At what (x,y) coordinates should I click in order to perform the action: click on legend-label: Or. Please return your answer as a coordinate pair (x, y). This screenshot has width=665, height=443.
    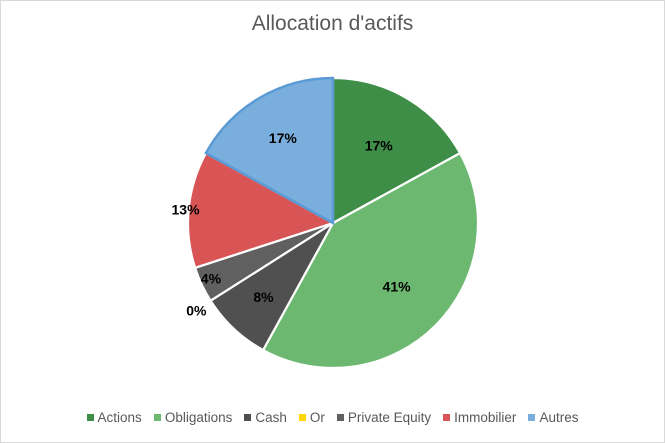
    Looking at the image, I should click on (317, 417).